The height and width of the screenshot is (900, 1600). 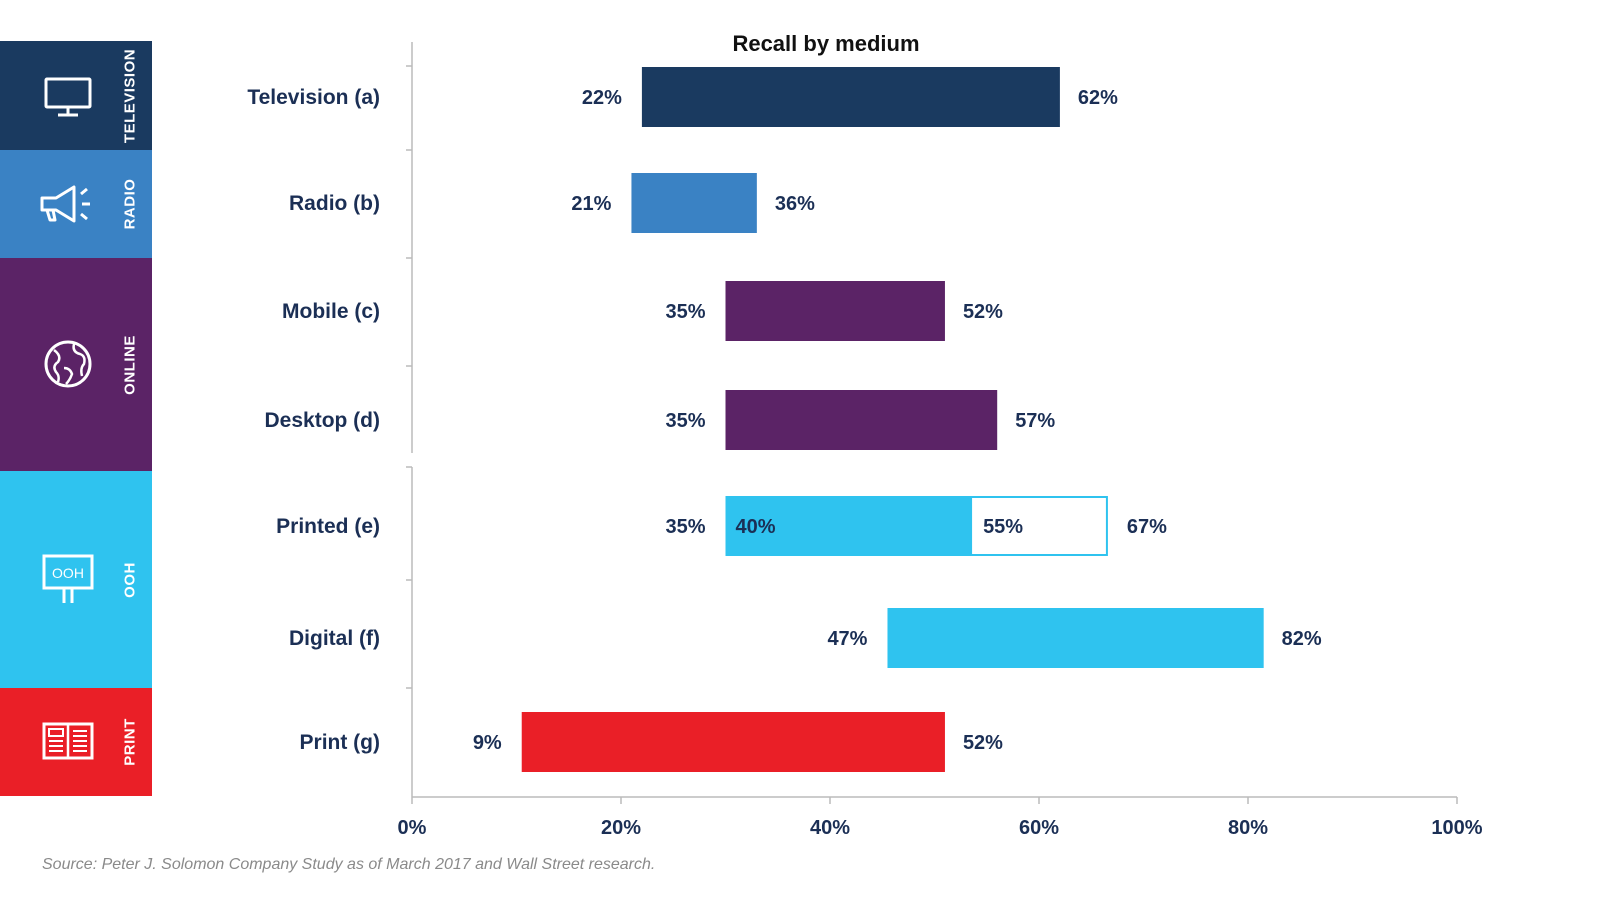 What do you see at coordinates (1003, 527) in the screenshot?
I see `extended-low-label: 55%` at bounding box center [1003, 527].